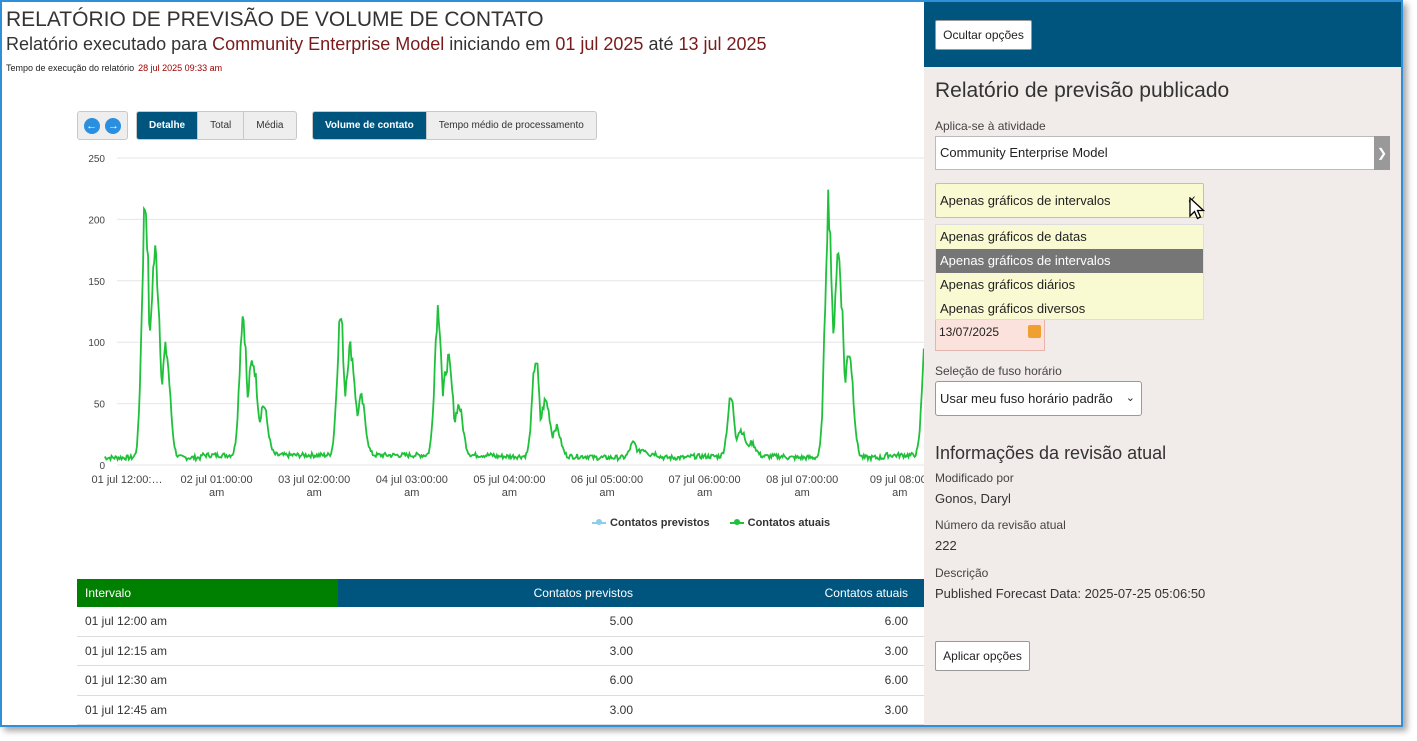 This screenshot has height=741, width=1417. Describe the element at coordinates (982, 656) in the screenshot. I see `apply-options-button: Aplicar opções` at that location.